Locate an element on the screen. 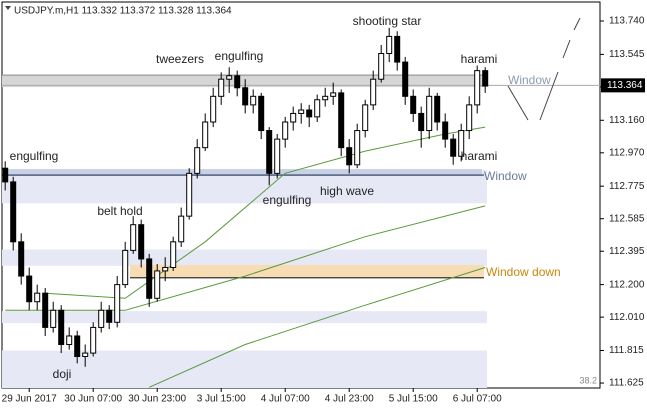 The height and width of the screenshot is (409, 647). last-price-box is located at coordinates (623, 85).